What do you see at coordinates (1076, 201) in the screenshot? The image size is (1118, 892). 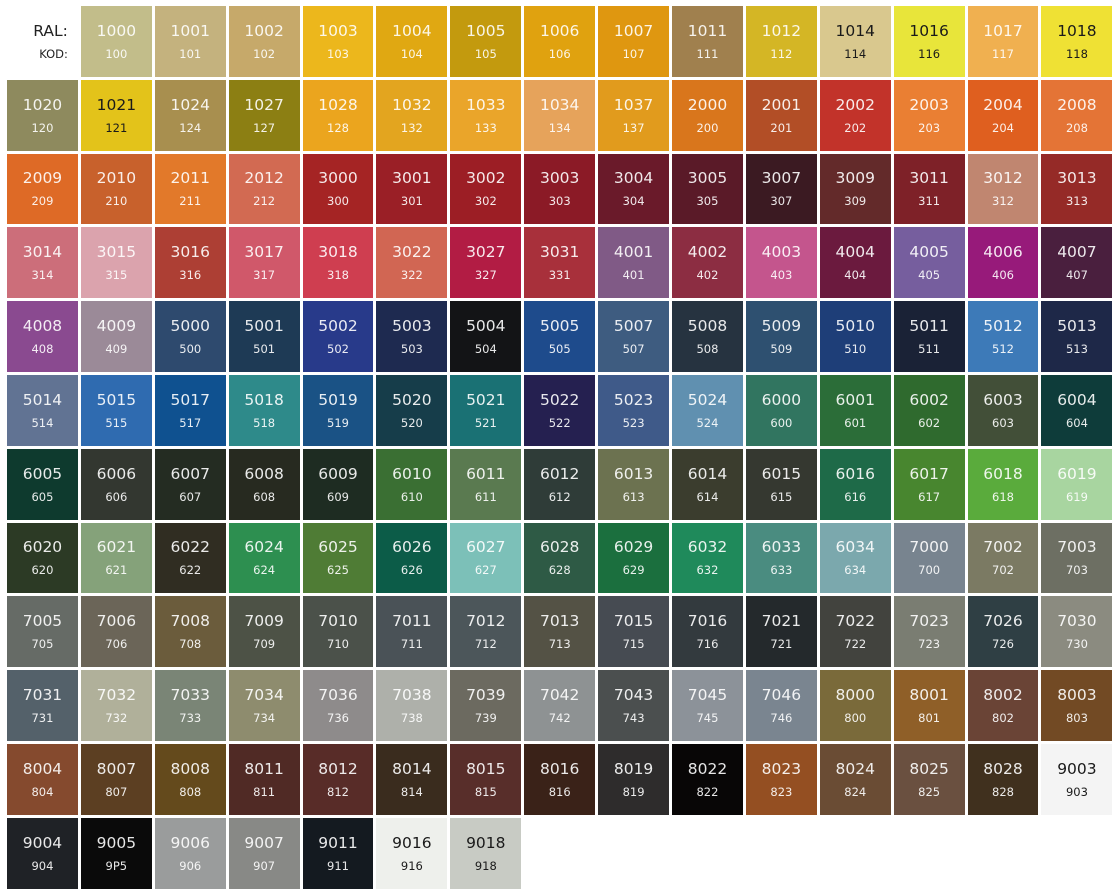 I see `kod-number: 313` at bounding box center [1076, 201].